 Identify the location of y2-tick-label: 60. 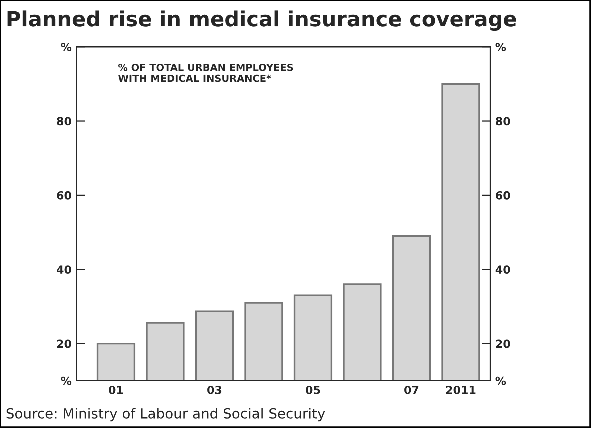
(503, 195).